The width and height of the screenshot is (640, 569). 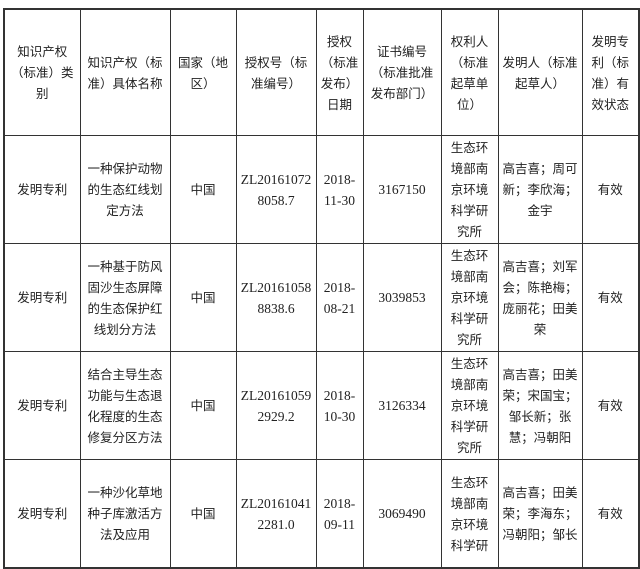 What do you see at coordinates (339, 189) in the screenshot?
I see `cell-date: 2018-11-30` at bounding box center [339, 189].